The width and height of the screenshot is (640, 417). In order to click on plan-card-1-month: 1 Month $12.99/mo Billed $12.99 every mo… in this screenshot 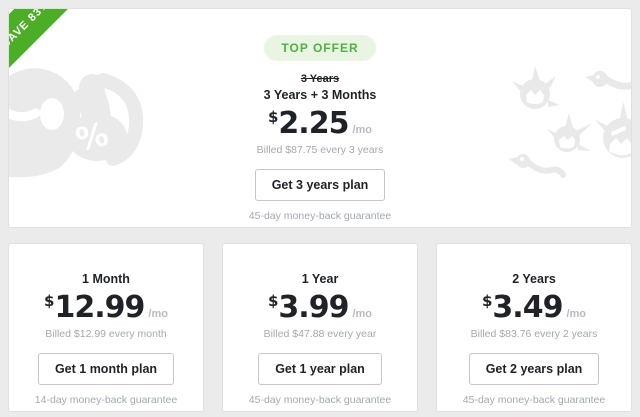, I will do `click(106, 327)`.